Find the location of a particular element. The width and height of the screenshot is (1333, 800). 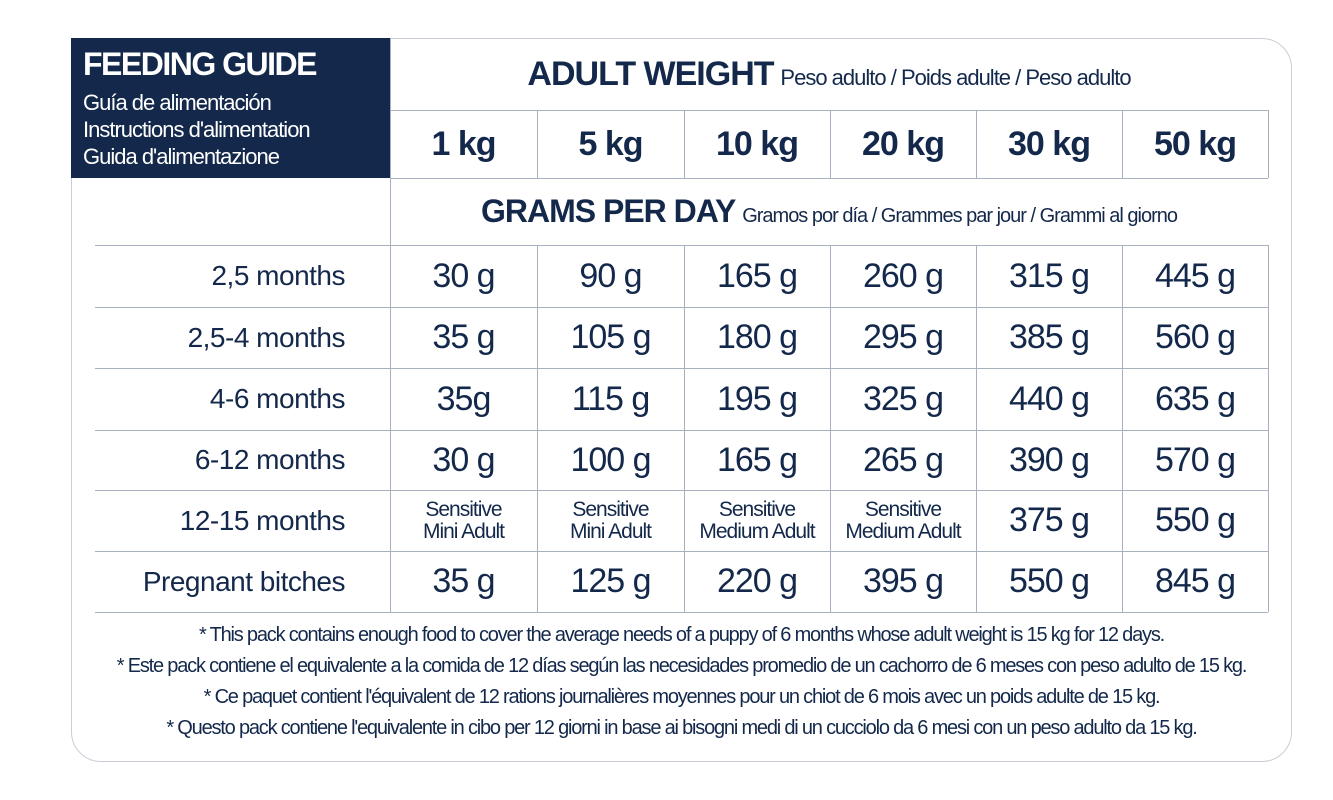

cell-value: 265 g is located at coordinates (903, 459).